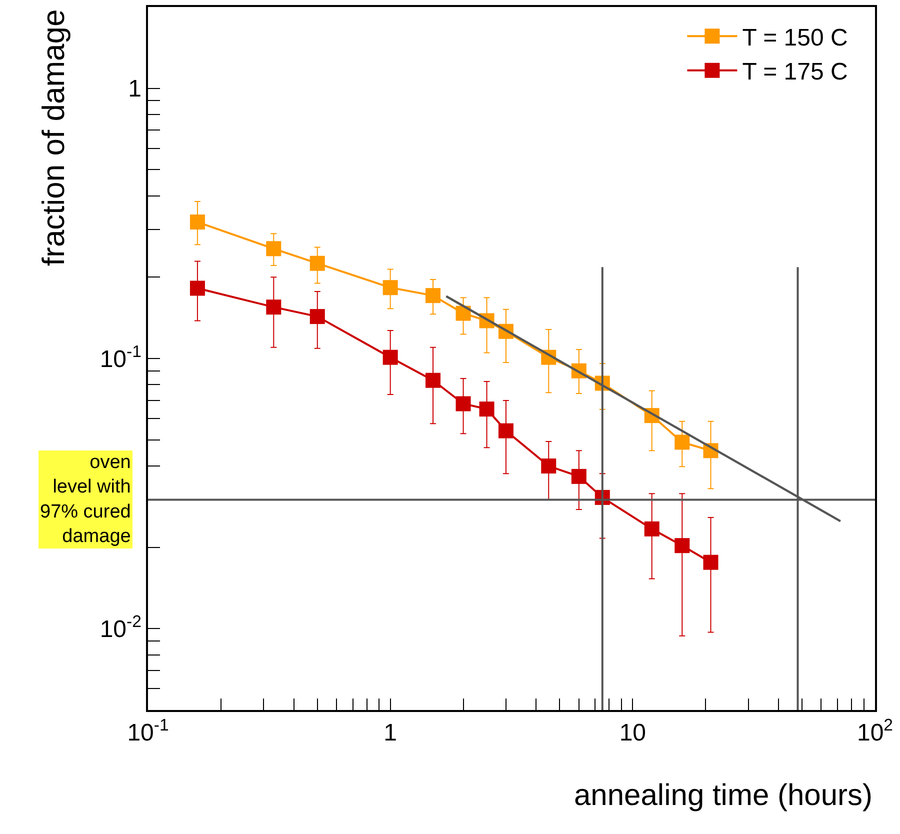 The image size is (900, 834). Describe the element at coordinates (391, 733) in the screenshot. I see `x-tick-label: 1` at that location.